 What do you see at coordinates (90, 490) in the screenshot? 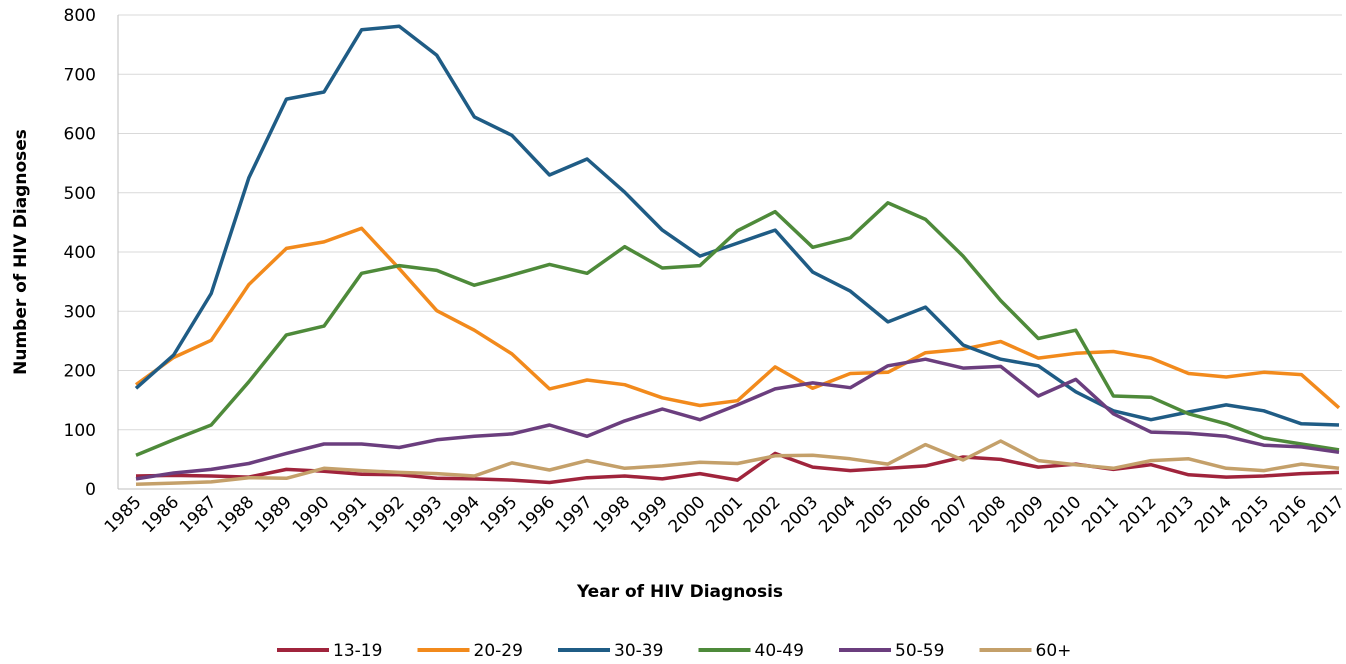
I see `y-tick-label: 0` at bounding box center [90, 490].